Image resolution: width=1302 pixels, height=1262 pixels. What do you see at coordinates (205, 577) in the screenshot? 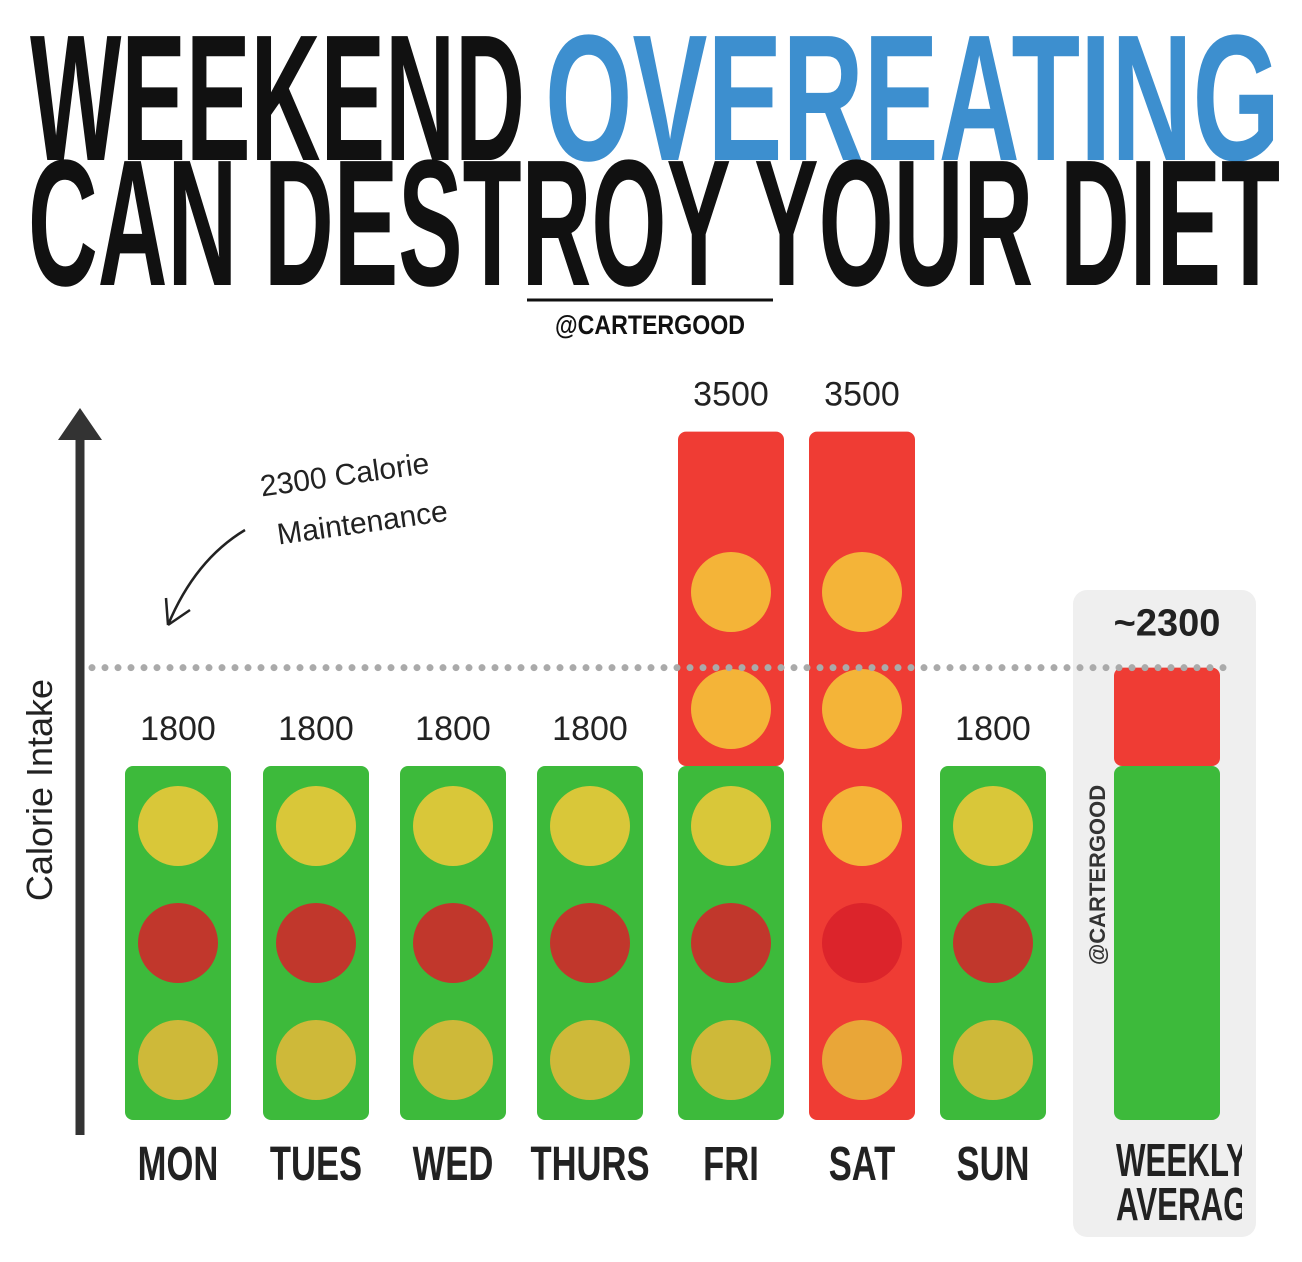
I see `annotation-arrow` at bounding box center [205, 577].